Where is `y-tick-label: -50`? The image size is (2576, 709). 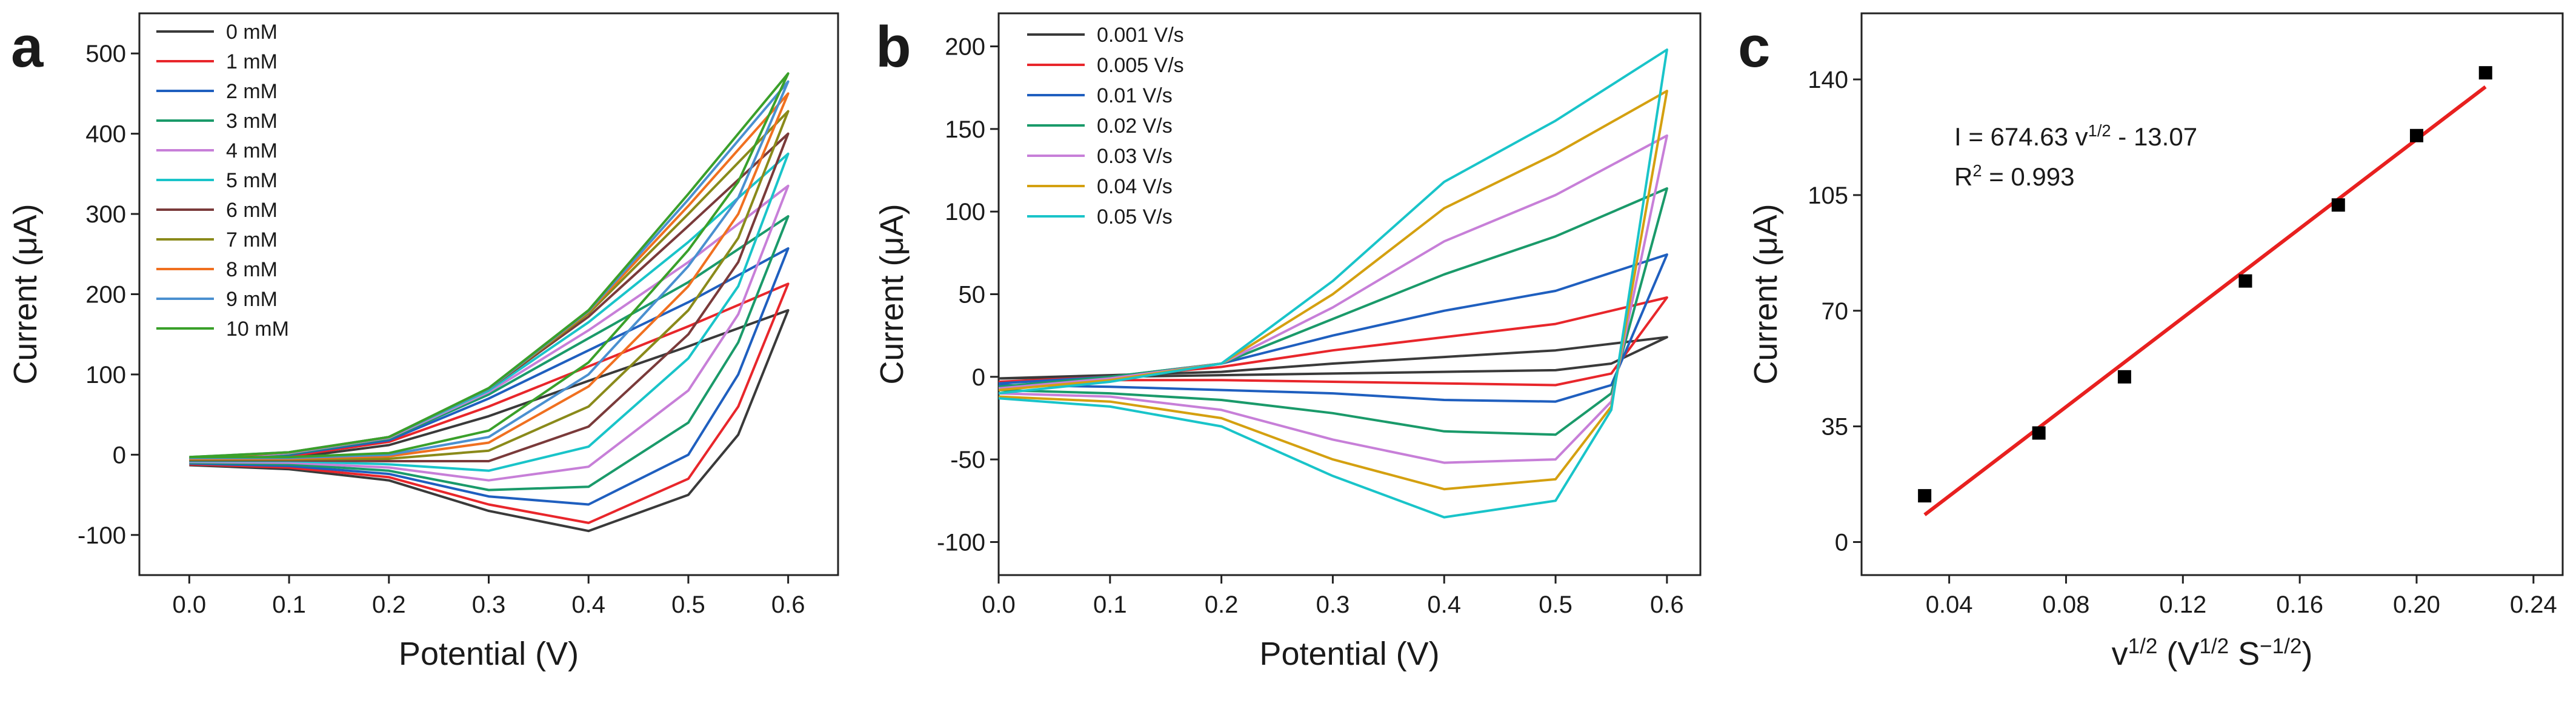
y-tick-label: -50 is located at coordinates (967, 460).